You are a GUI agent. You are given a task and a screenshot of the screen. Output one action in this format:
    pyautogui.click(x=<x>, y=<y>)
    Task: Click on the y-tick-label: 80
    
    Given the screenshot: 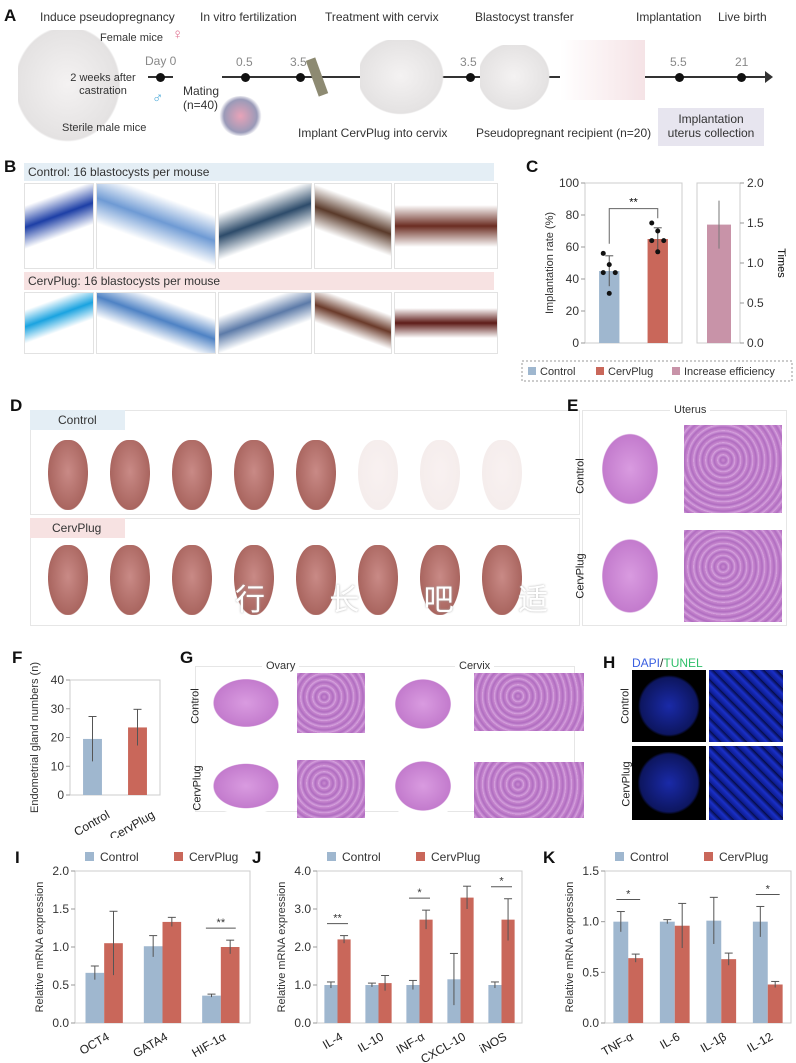 What is the action you would take?
    pyautogui.click(x=573, y=215)
    